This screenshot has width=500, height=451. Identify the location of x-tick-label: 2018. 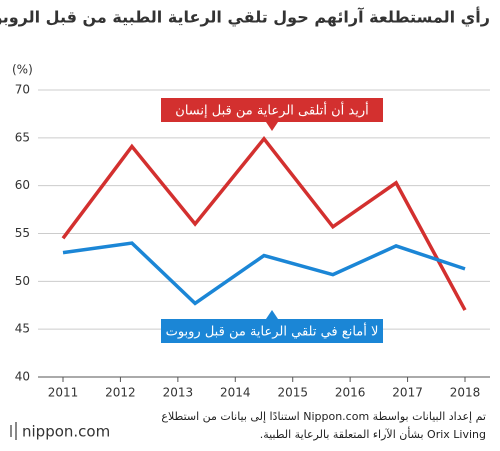
(465, 393).